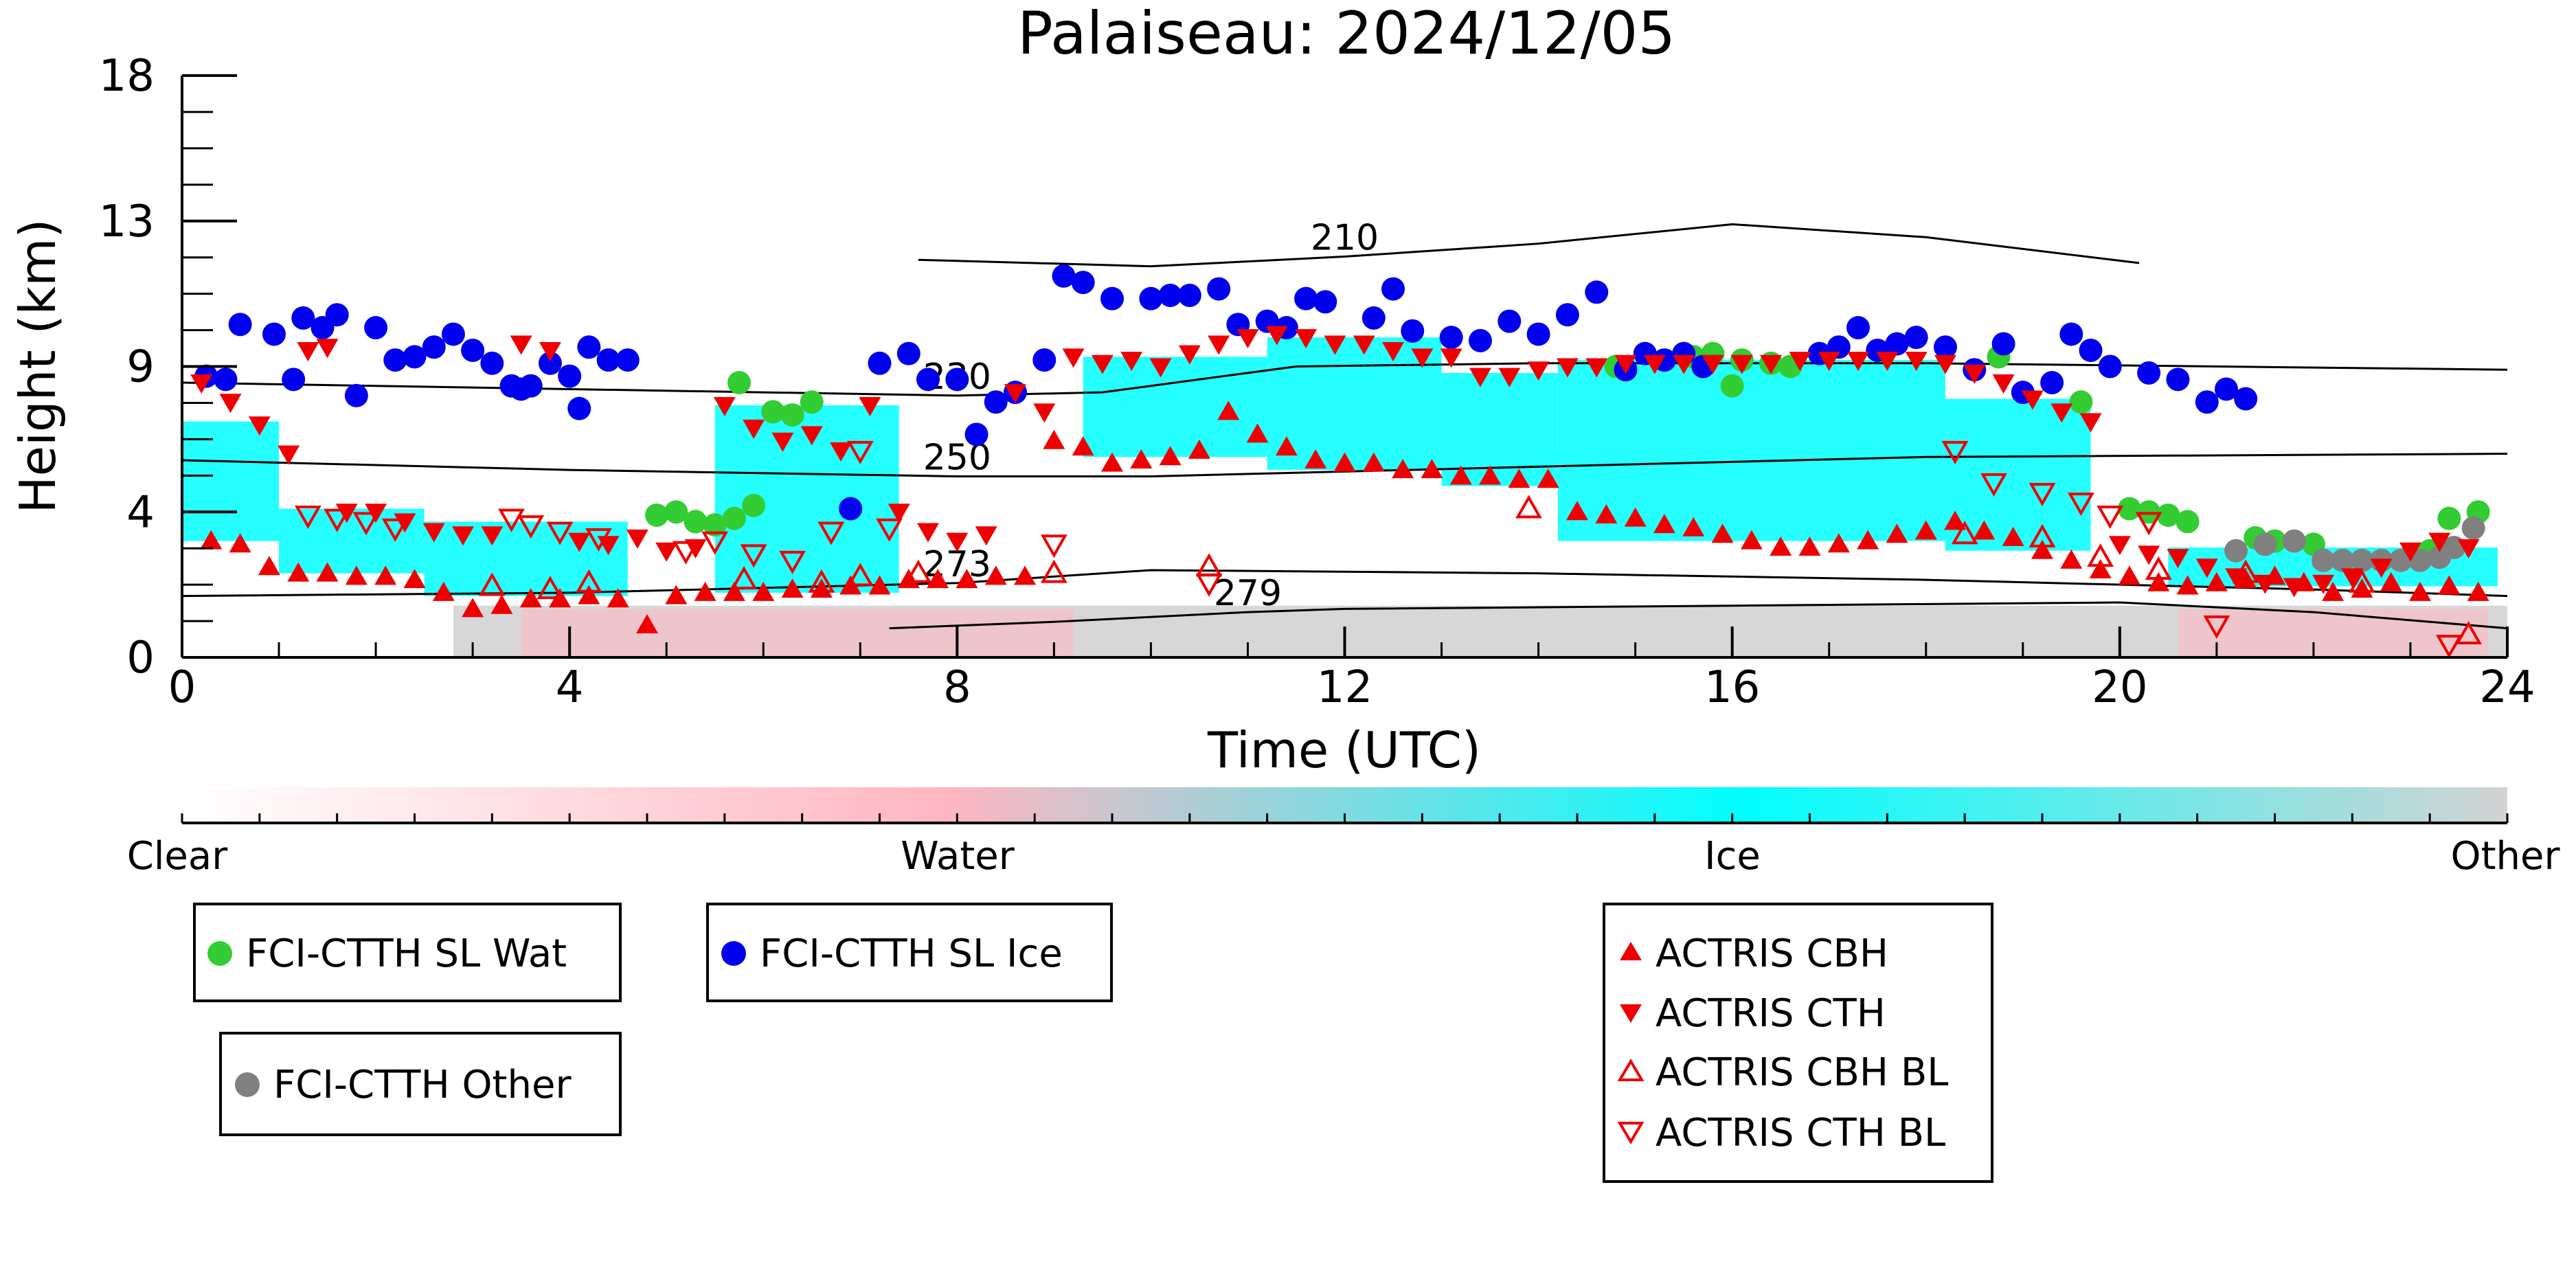 The width and height of the screenshot is (2576, 1288). What do you see at coordinates (1772, 953) in the screenshot?
I see `legend-label-actris-cbh: ACTRIS CBH` at bounding box center [1772, 953].